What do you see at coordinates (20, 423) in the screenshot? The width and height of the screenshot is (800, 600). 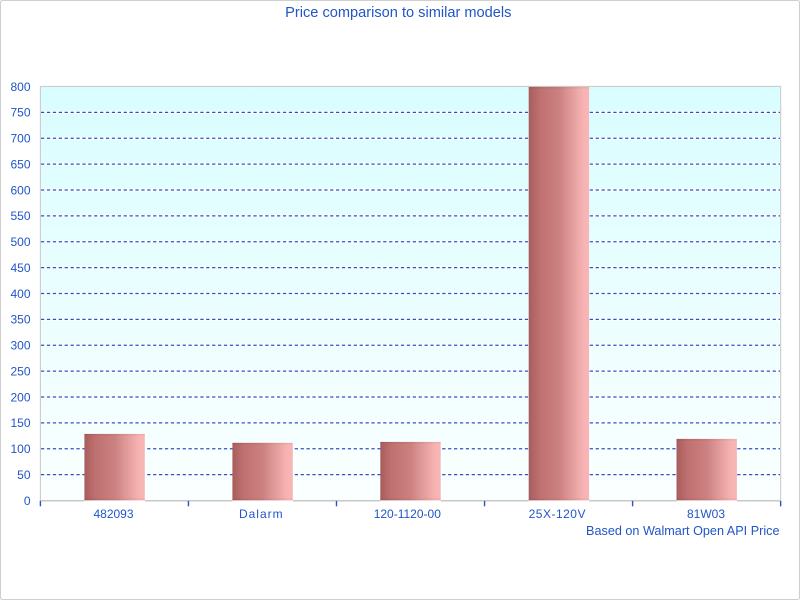 I see `svg-text: 150` at bounding box center [20, 423].